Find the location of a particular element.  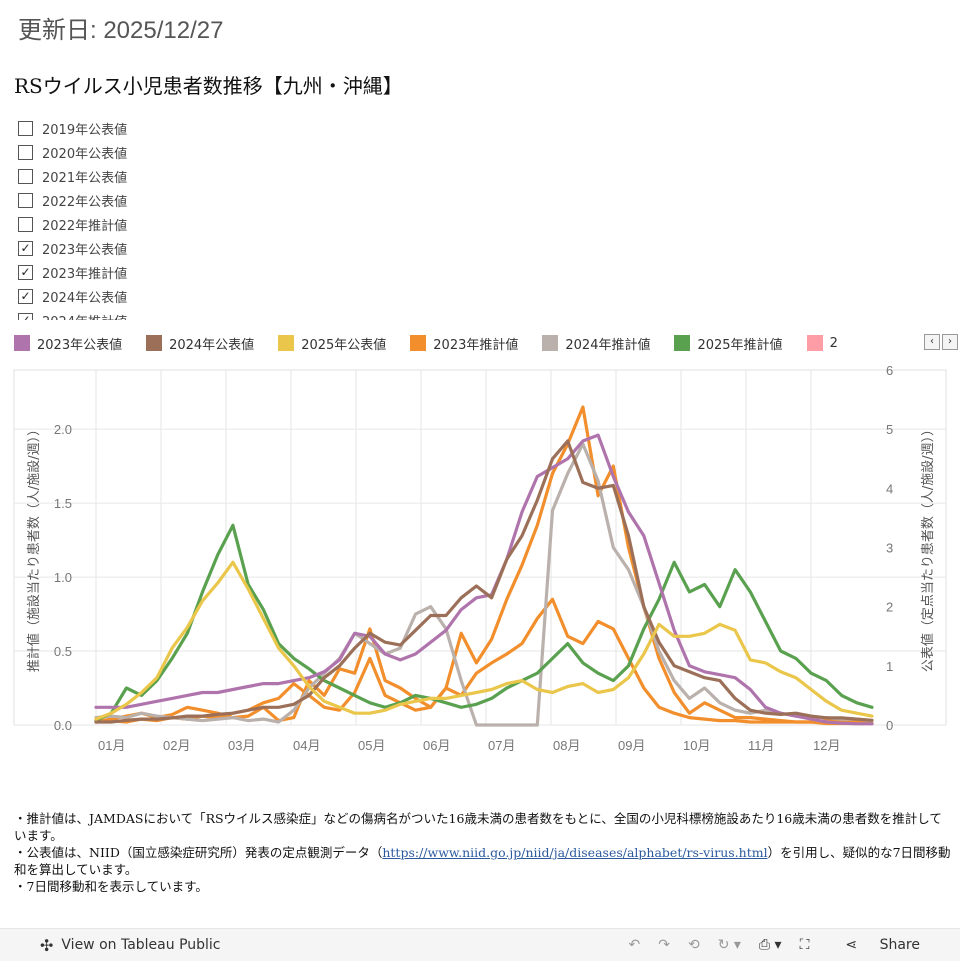

legend-item: 2 is located at coordinates (822, 343).